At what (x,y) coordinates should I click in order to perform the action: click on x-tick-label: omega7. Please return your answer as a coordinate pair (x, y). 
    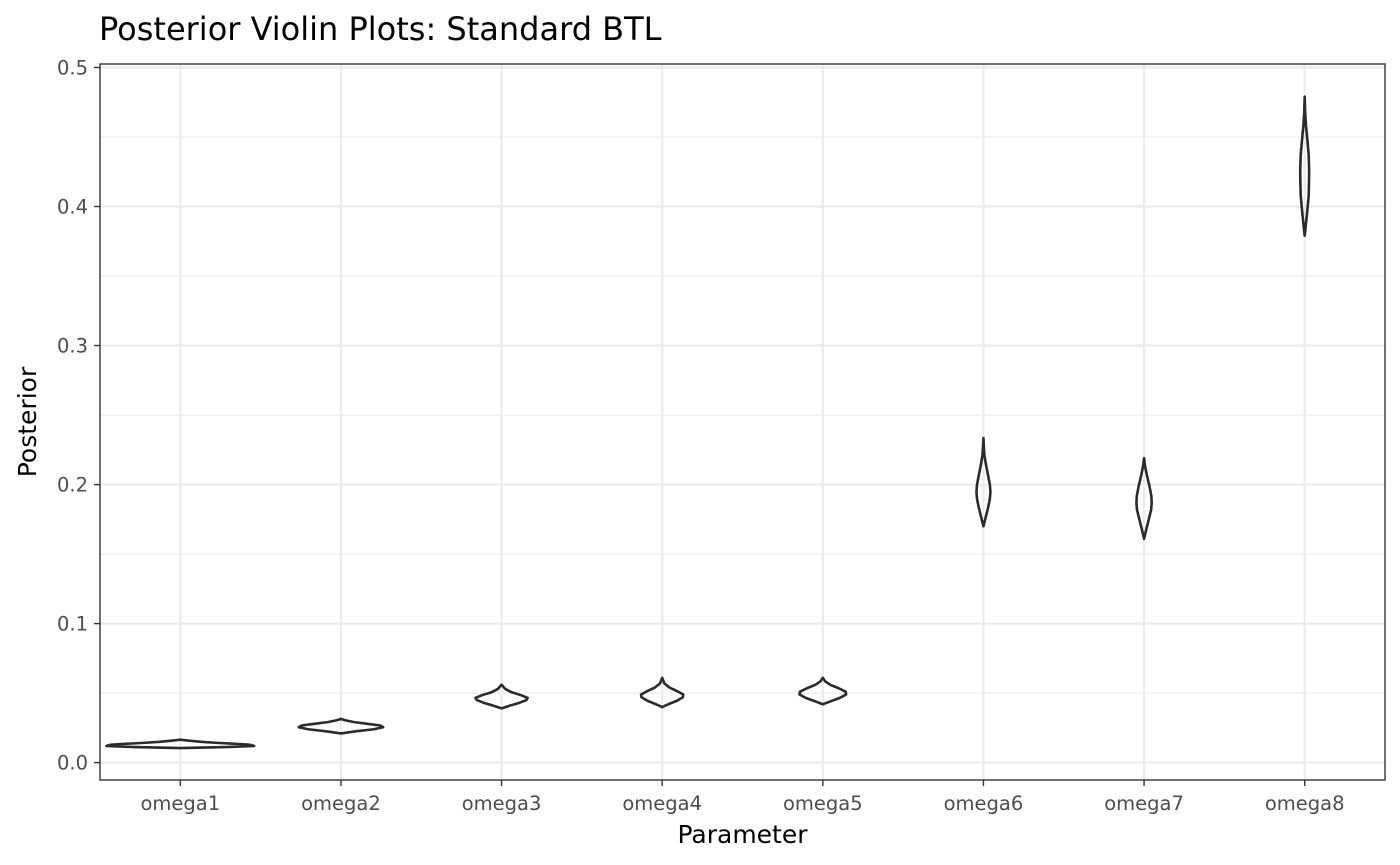
    Looking at the image, I should click on (1144, 803).